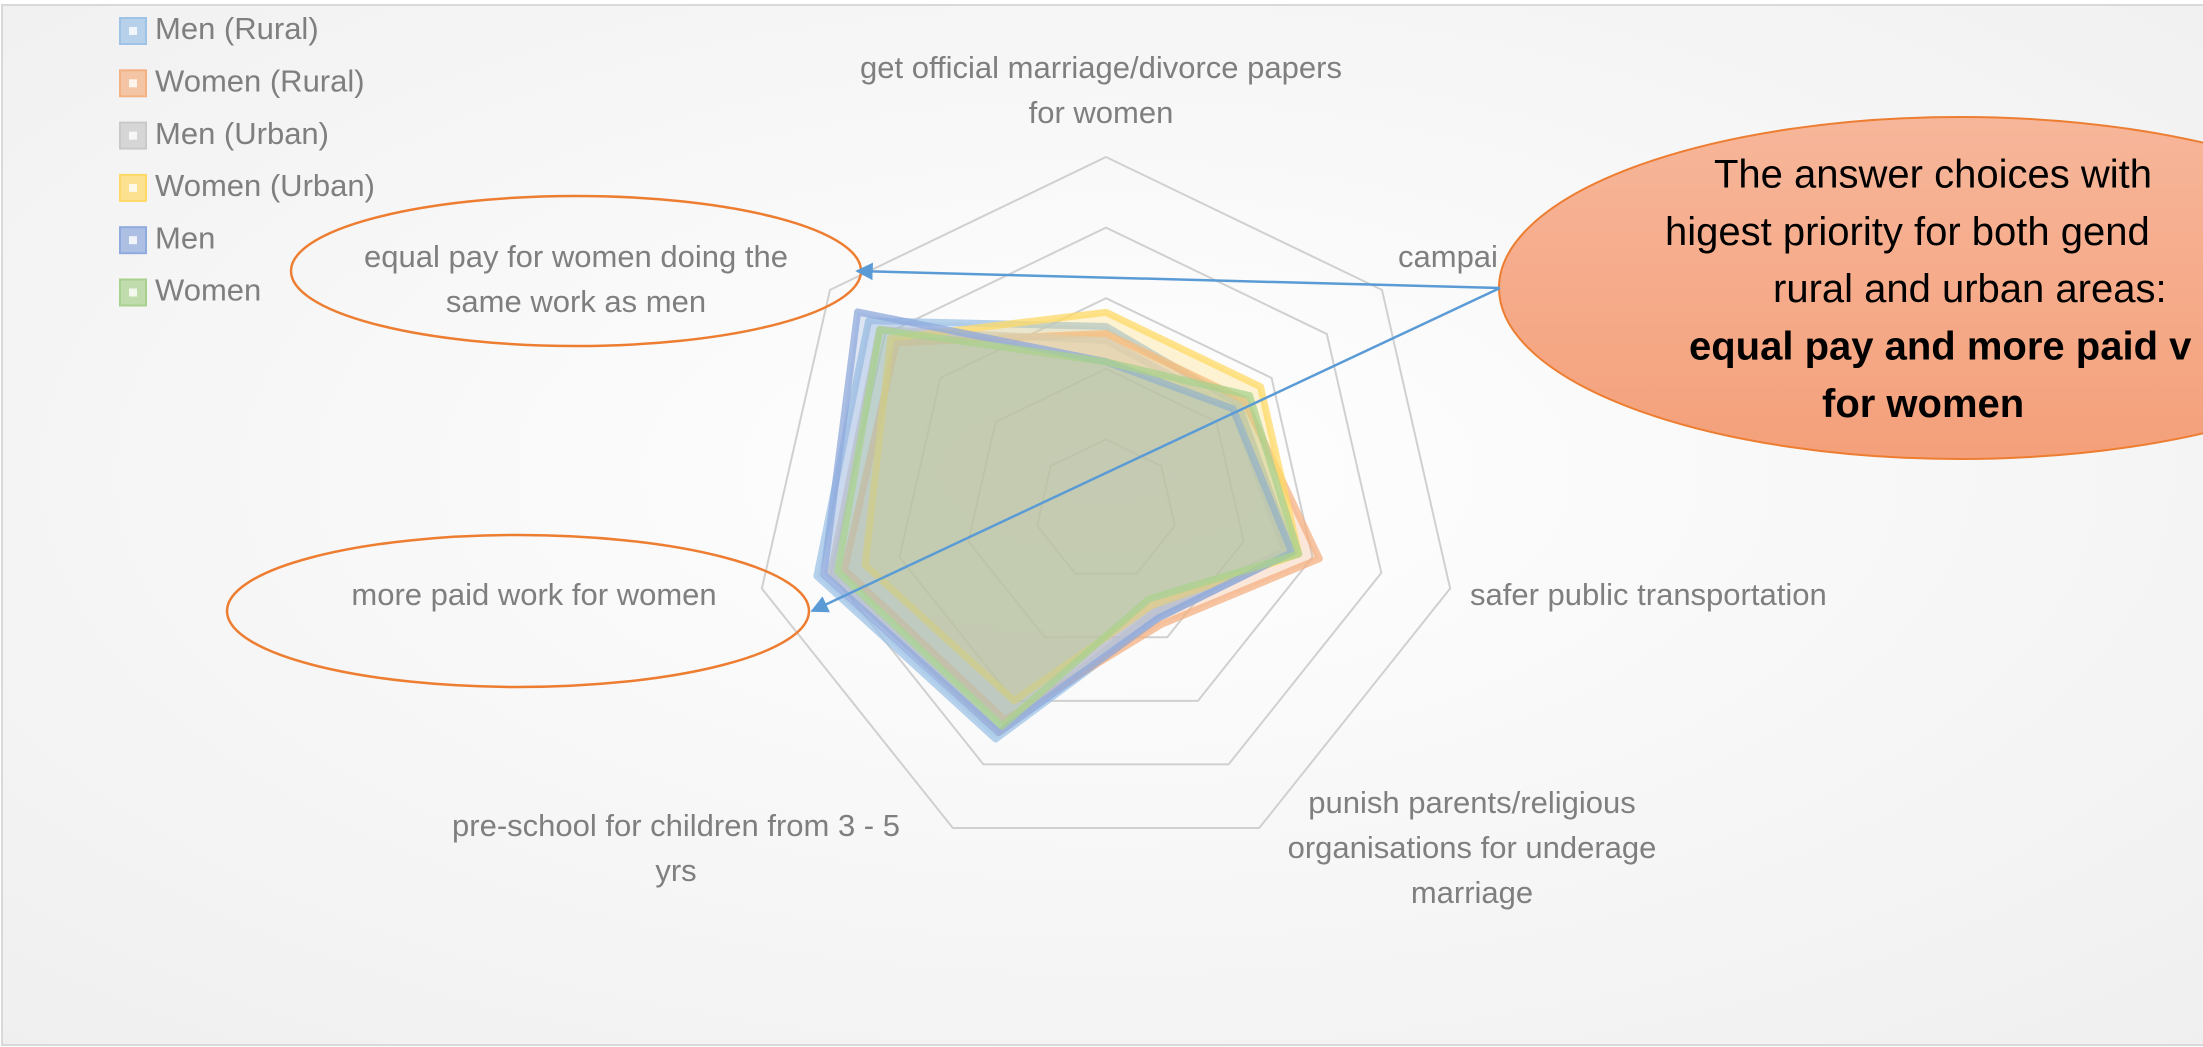  I want to click on legend-label: Women (Urban), so click(265, 185).